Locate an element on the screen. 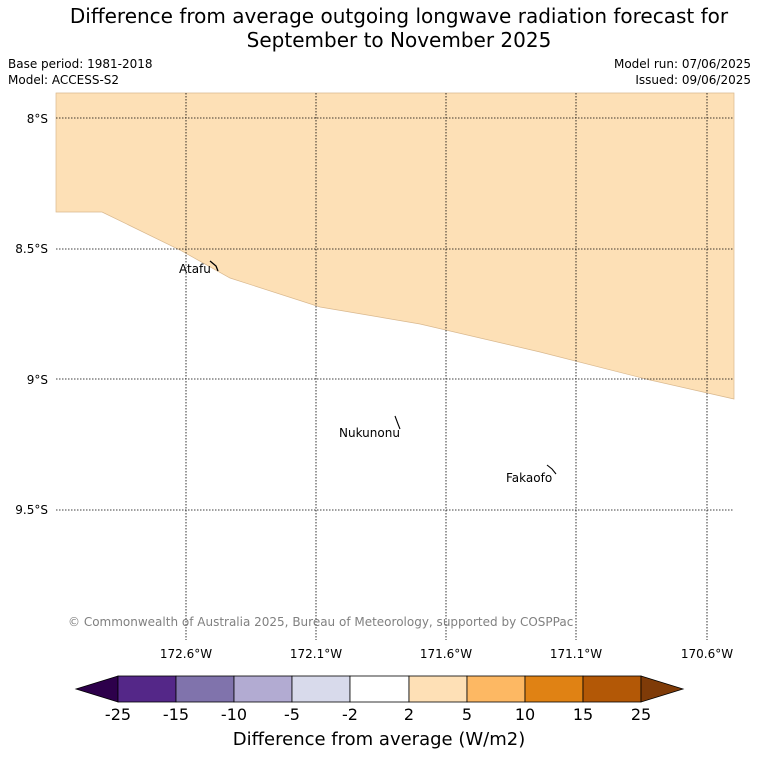  atafu-island-shape is located at coordinates (214, 266).